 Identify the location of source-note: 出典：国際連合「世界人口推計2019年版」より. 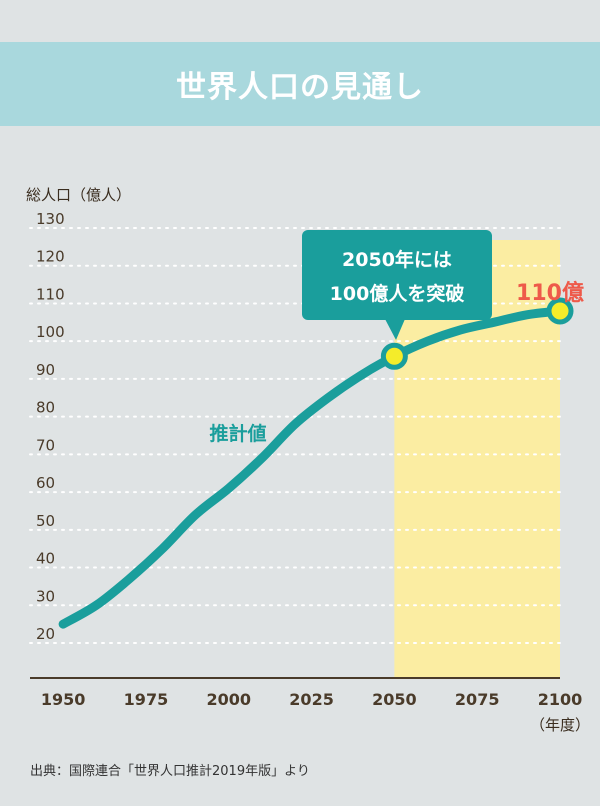
(170, 771).